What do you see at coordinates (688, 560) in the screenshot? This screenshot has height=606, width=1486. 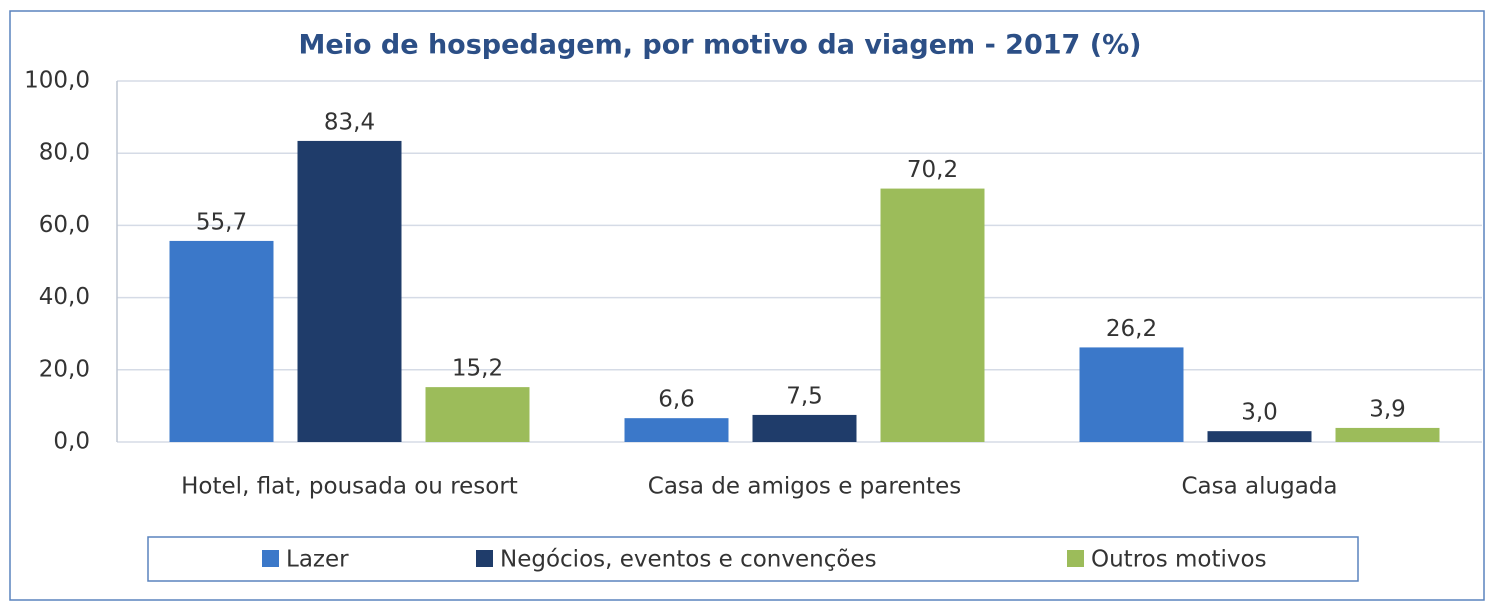 I see `legend-label: Negócios, eventos e convenções` at bounding box center [688, 560].